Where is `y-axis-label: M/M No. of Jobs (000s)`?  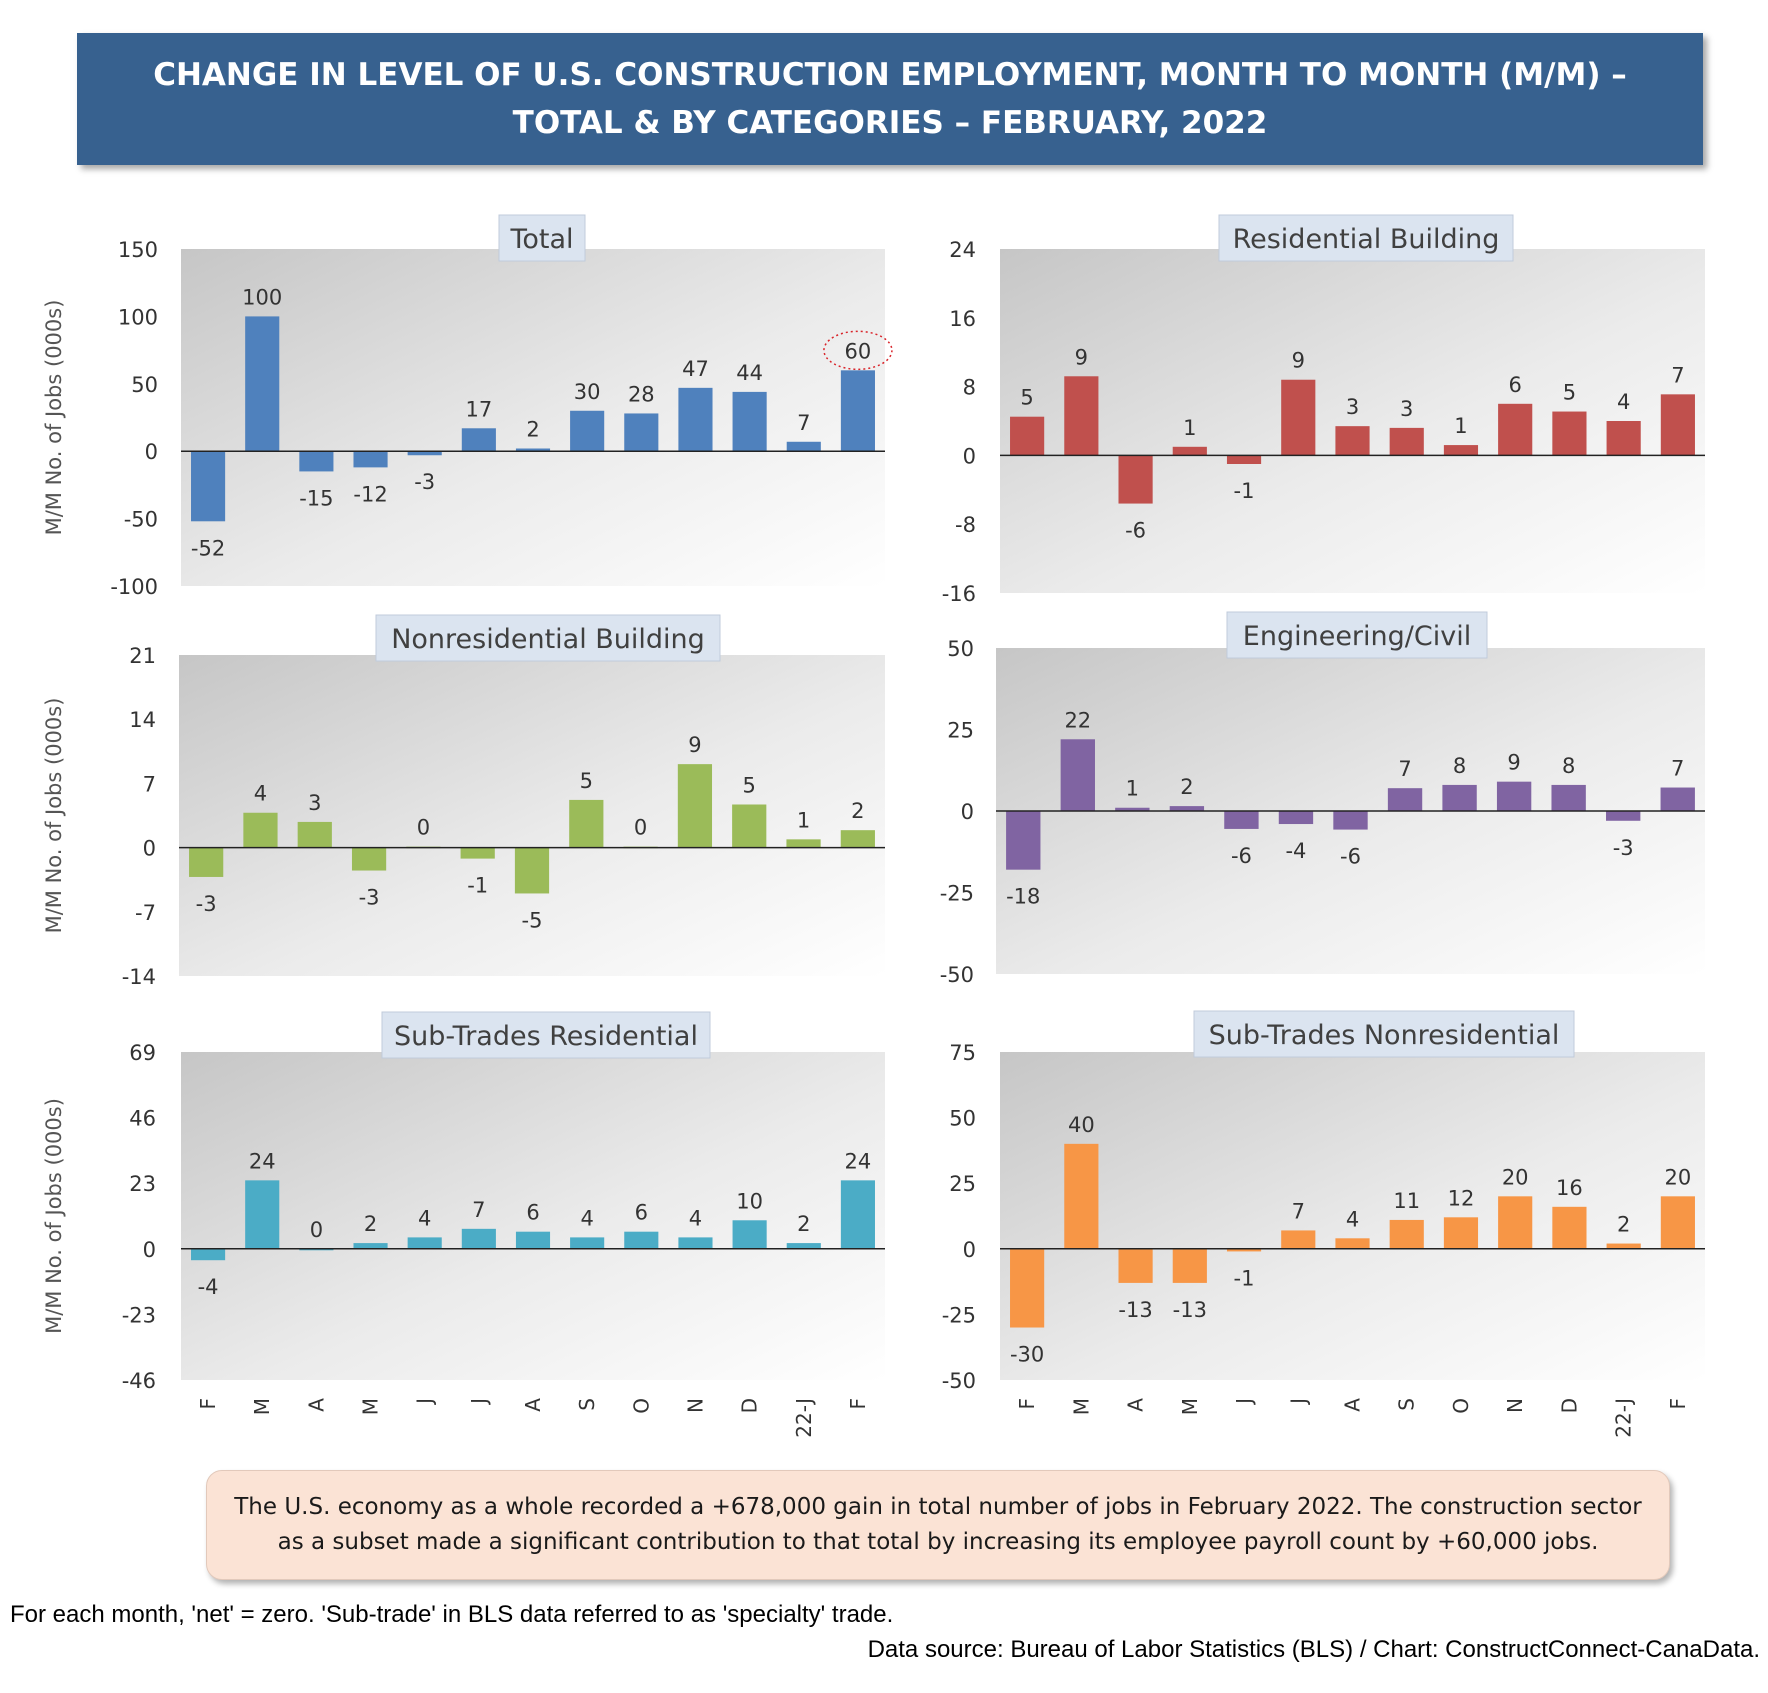
y-axis-label: M/M No. of Jobs (000s) is located at coordinates (54, 816).